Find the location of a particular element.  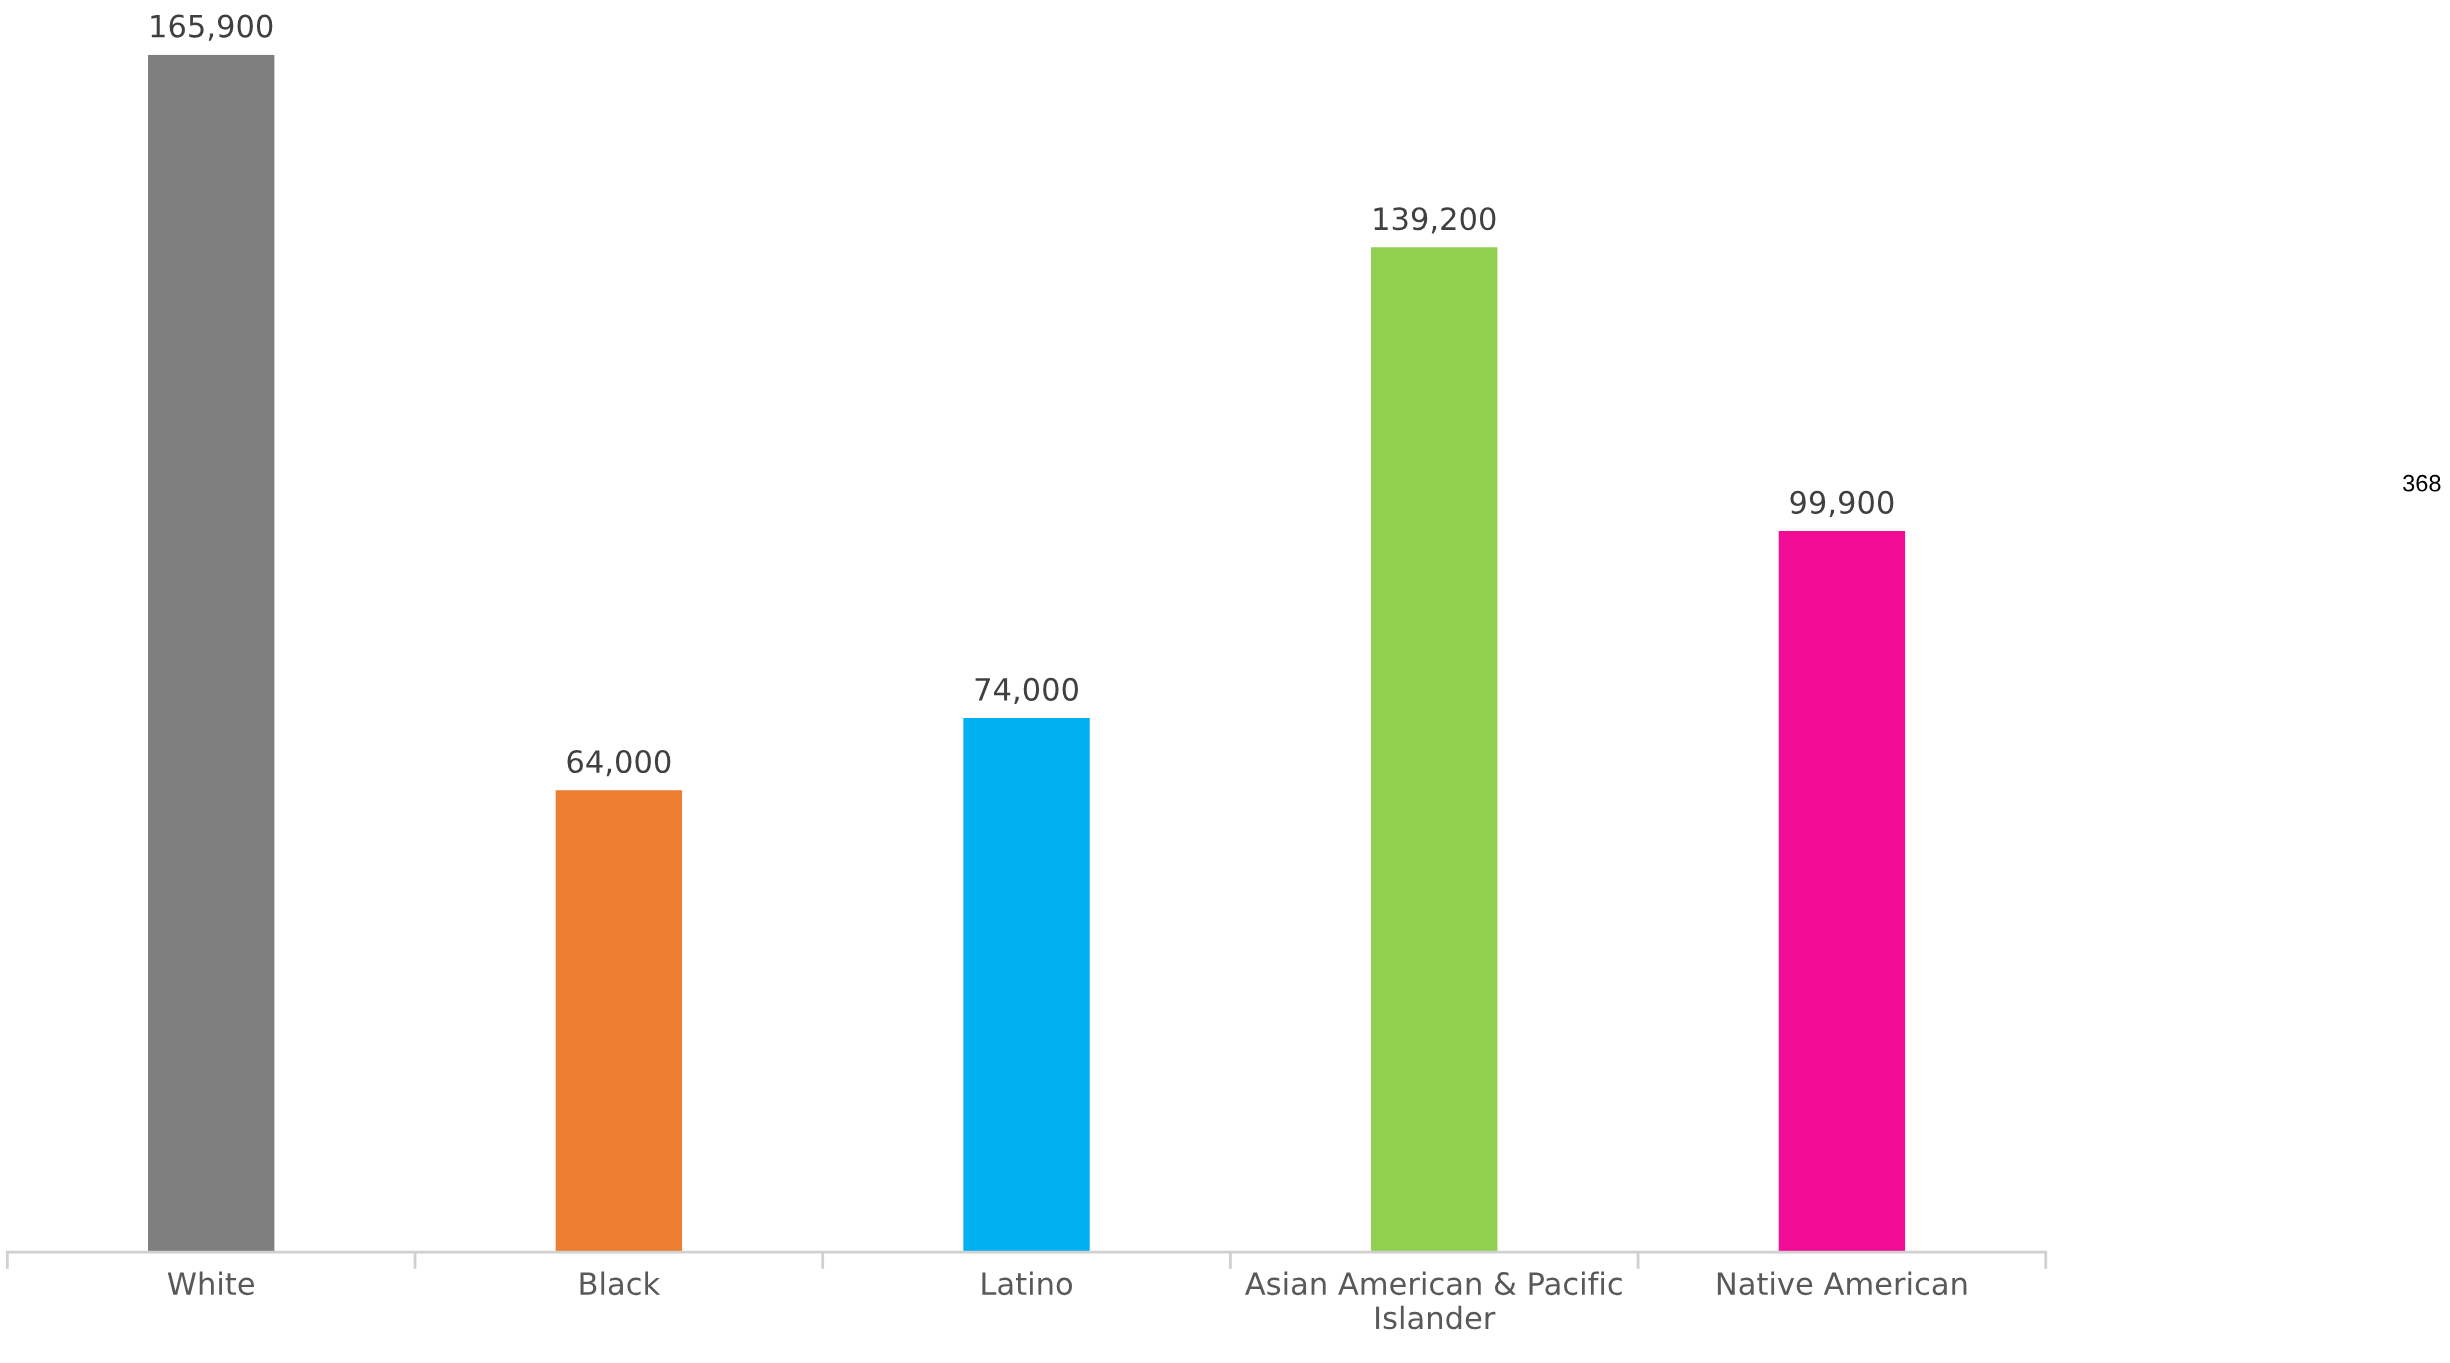

data-label: 165,900 is located at coordinates (212, 27).